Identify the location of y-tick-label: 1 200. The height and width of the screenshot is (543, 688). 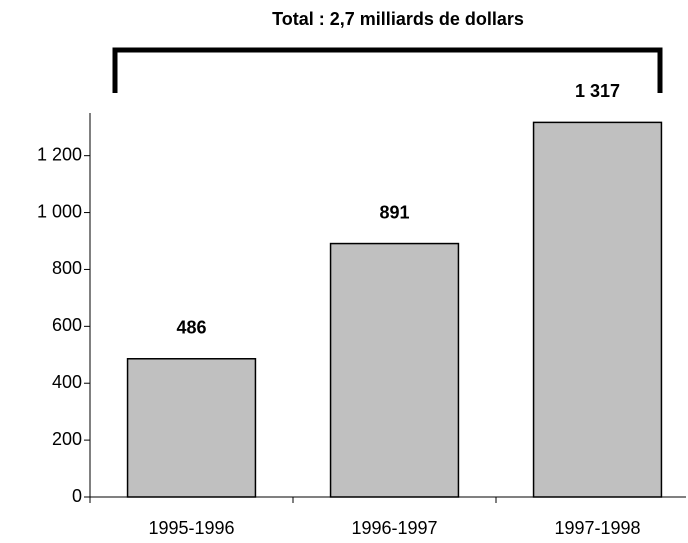
(59, 154).